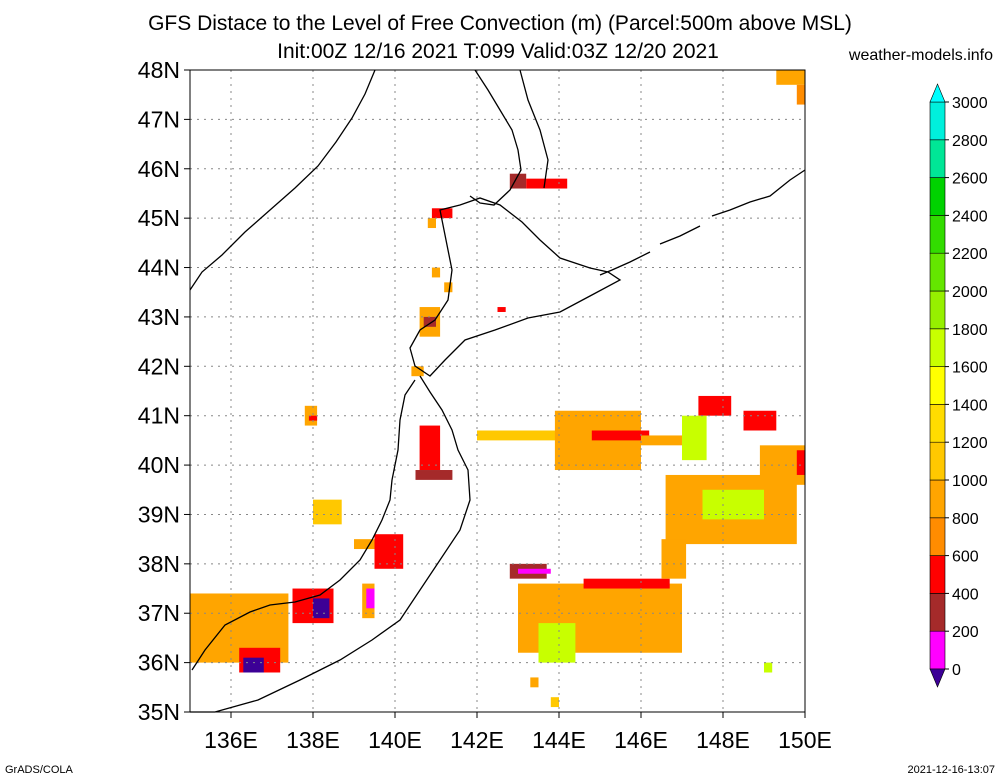 This screenshot has width=1000, height=779. Describe the element at coordinates (970, 368) in the screenshot. I see `colorbar-label: 1600` at that location.